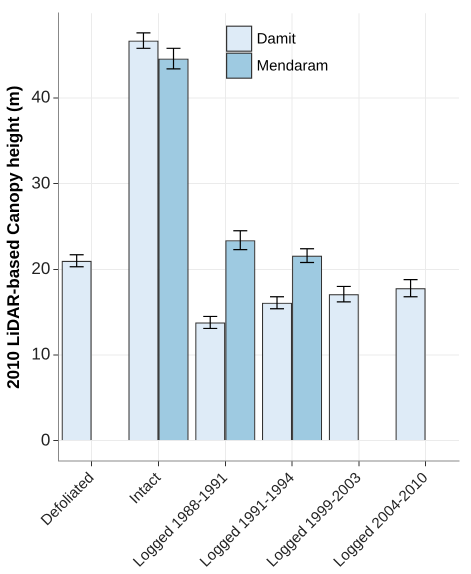 The height and width of the screenshot is (574, 471). Describe the element at coordinates (292, 65) in the screenshot. I see `legend-label: Mendaram` at that location.